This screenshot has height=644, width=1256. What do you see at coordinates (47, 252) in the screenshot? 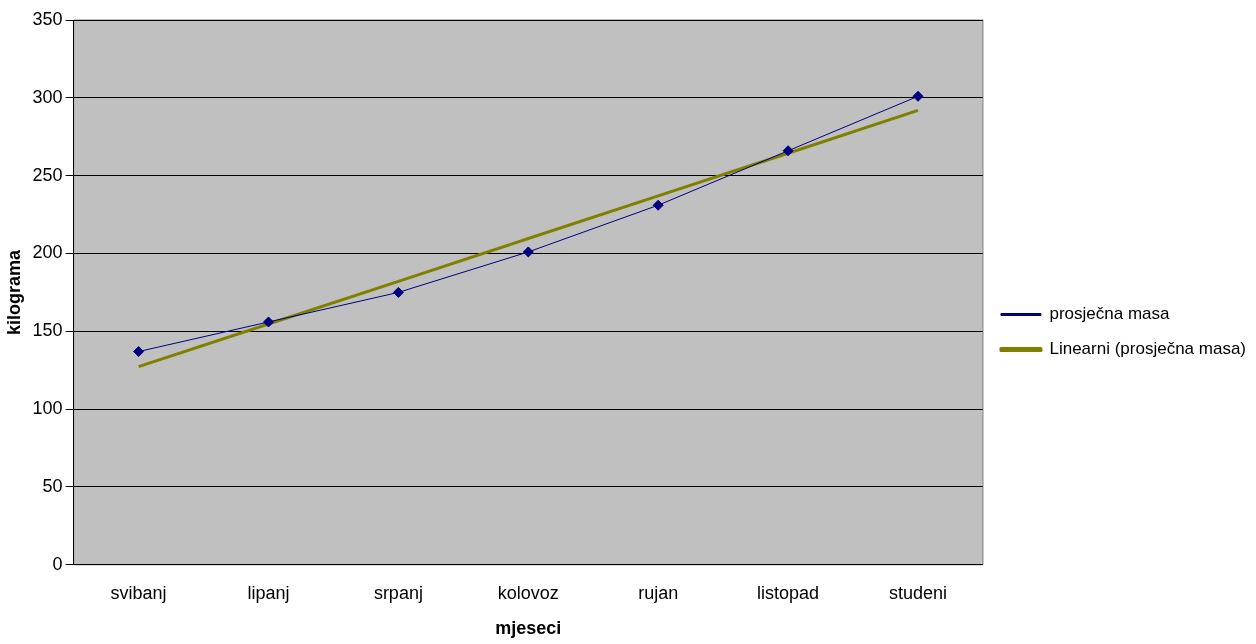
I see `y-tick-label: 200` at bounding box center [47, 252].